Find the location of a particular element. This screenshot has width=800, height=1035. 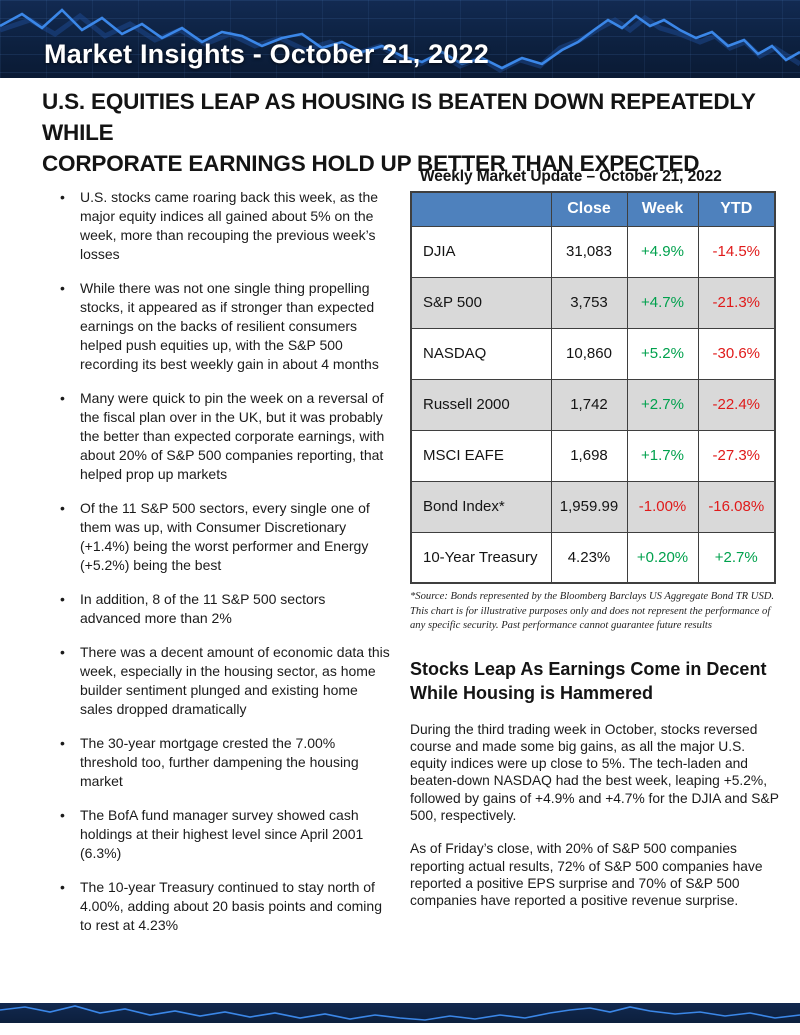

table-row: MSCI EAFE 1,698 +1.7% -27.3% is located at coordinates (593, 455).